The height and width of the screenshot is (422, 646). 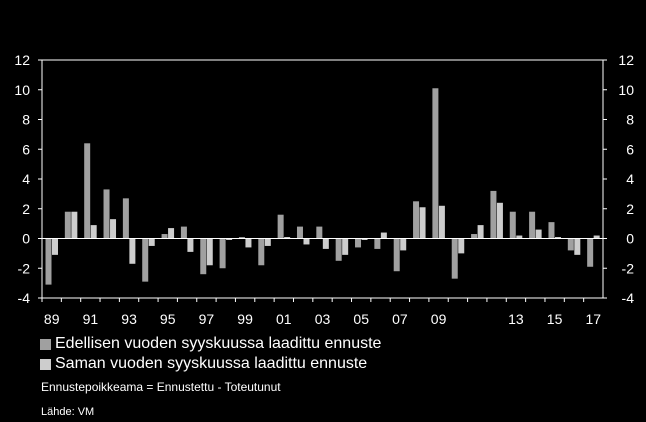 I want to click on y-tick-label-right: 2, so click(x=630, y=209).